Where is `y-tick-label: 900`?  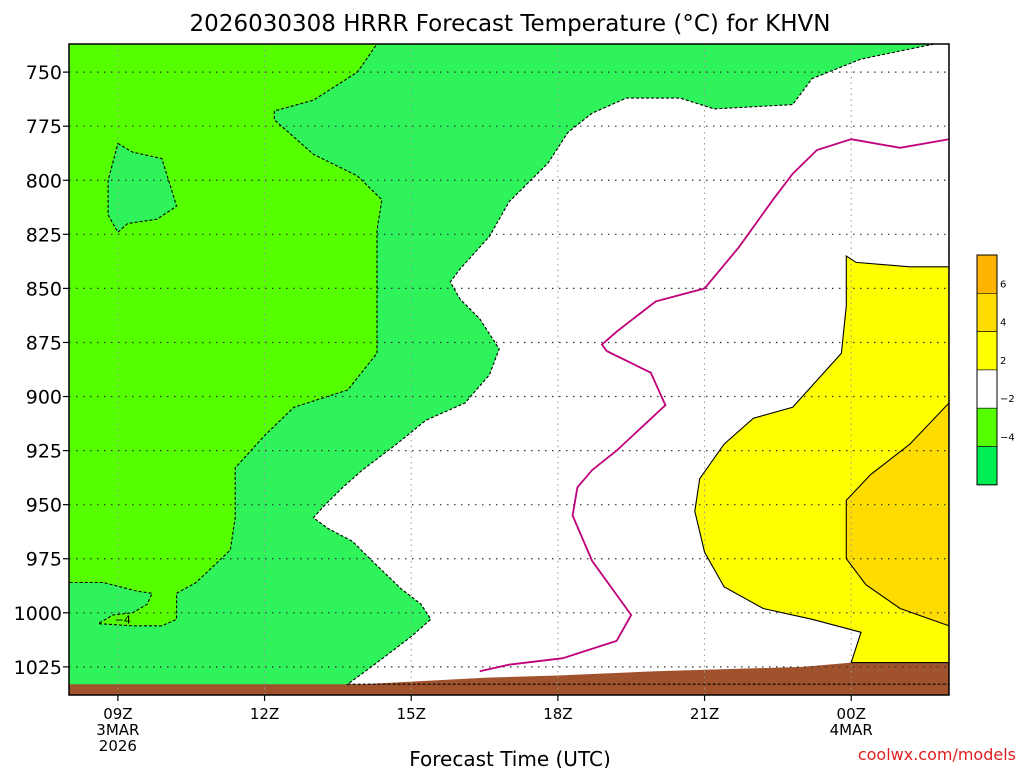
y-tick-label: 900 is located at coordinates (44, 398).